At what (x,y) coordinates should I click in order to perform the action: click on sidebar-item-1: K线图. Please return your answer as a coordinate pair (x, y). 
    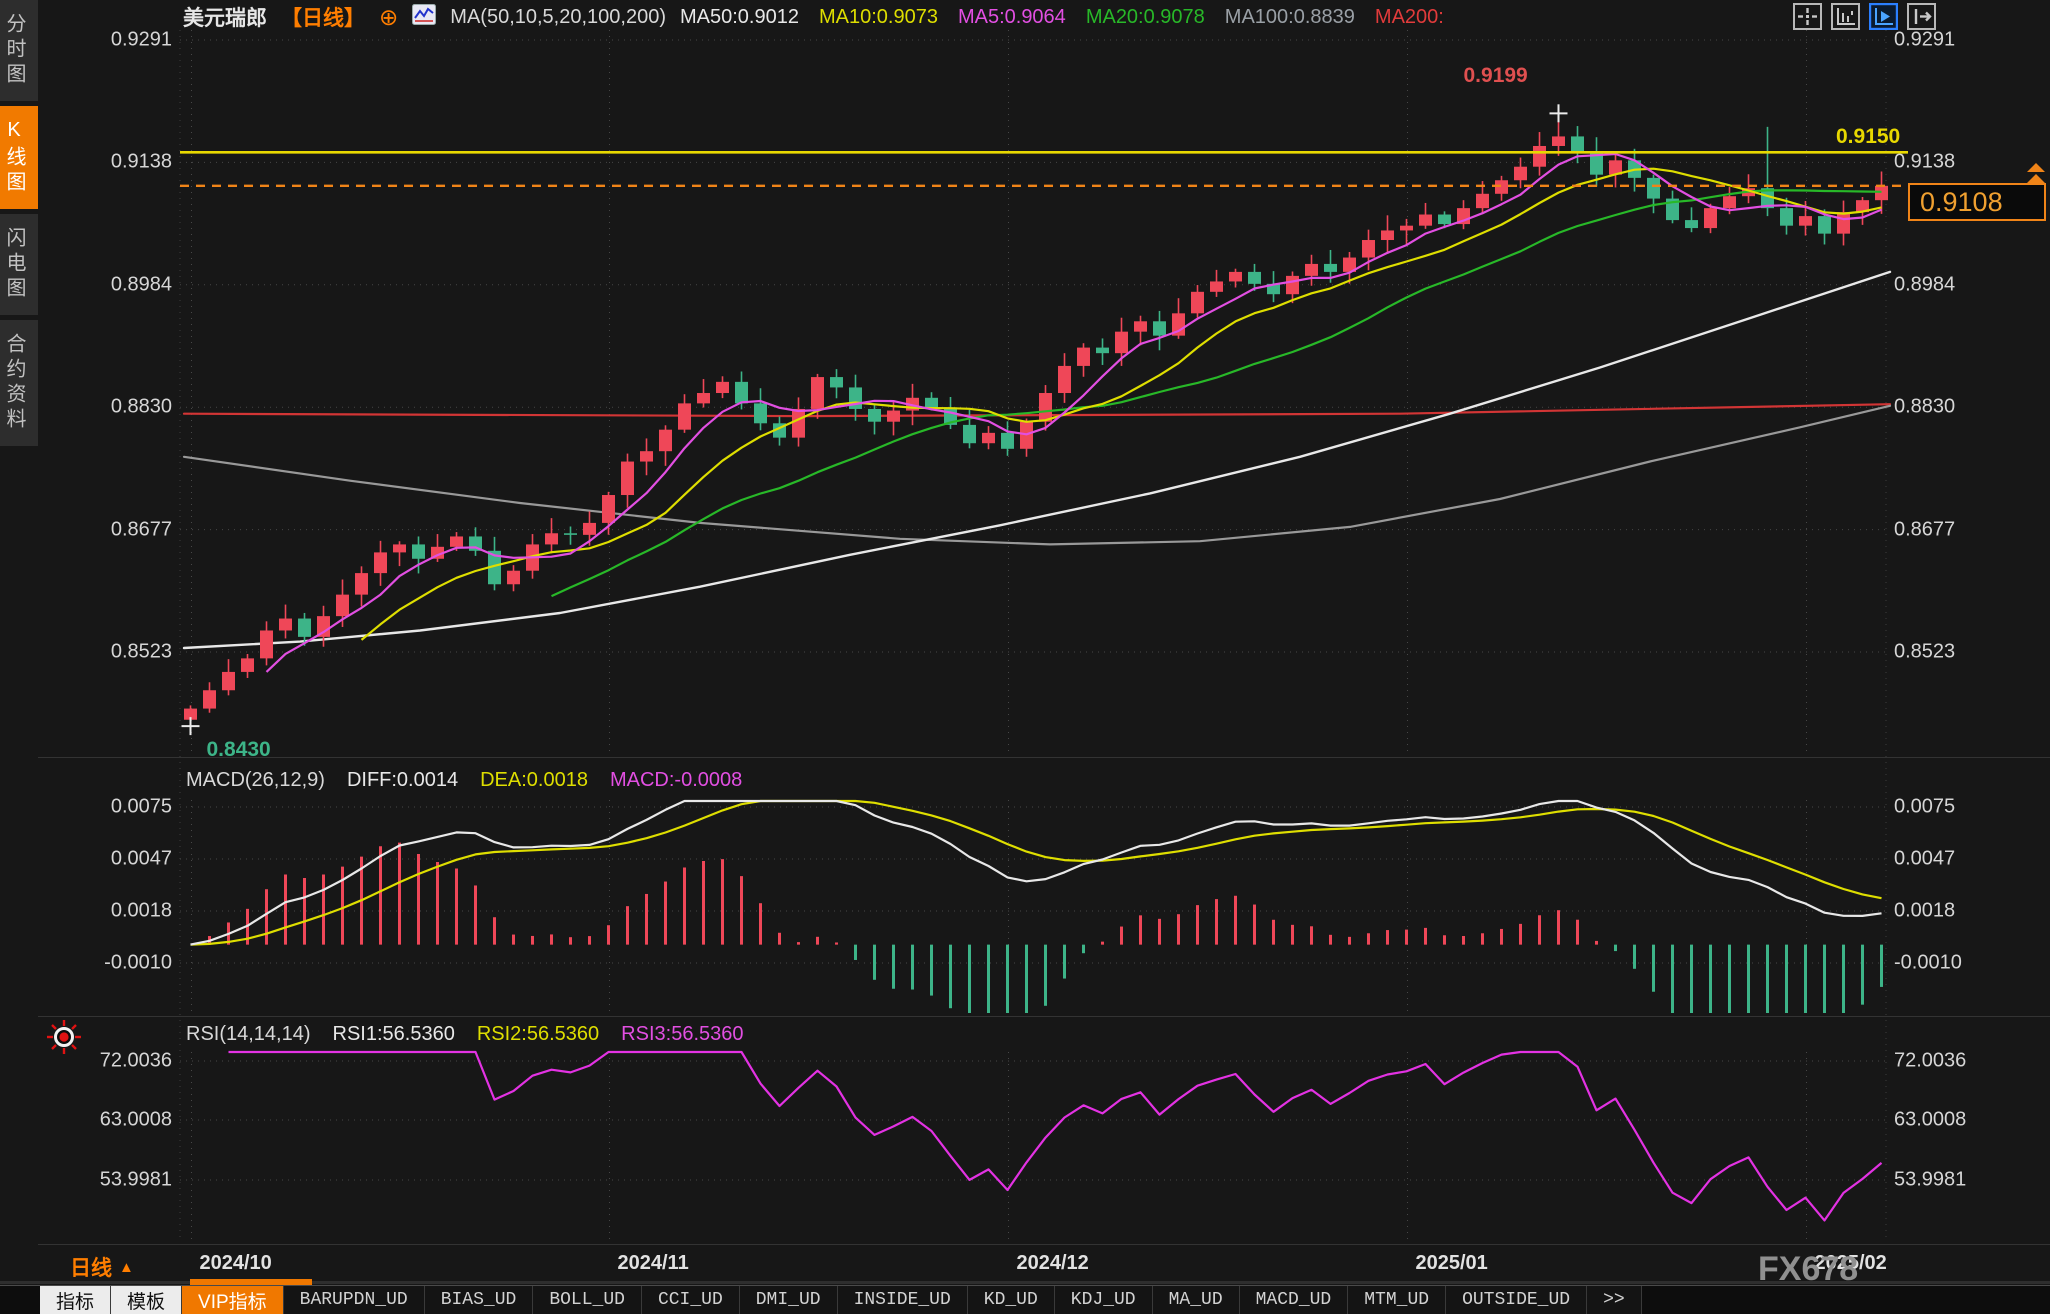
    Looking at the image, I should click on (19, 157).